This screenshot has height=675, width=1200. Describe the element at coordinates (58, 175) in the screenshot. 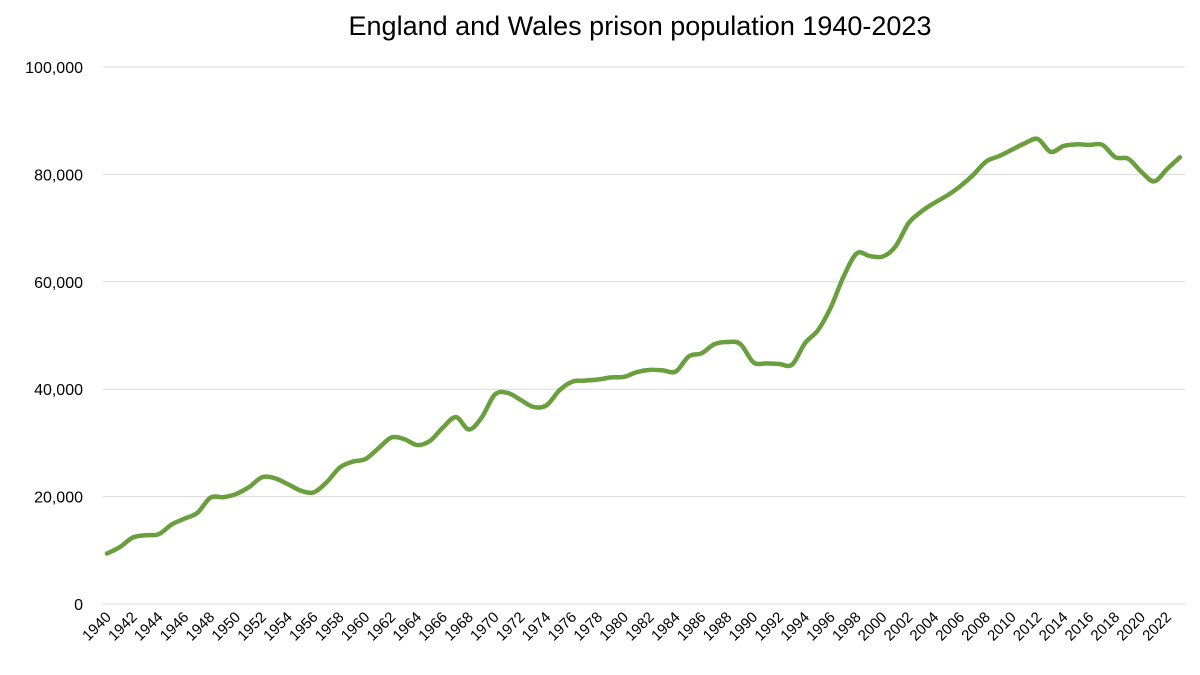

I see `y-tick-label: 80,000` at that location.